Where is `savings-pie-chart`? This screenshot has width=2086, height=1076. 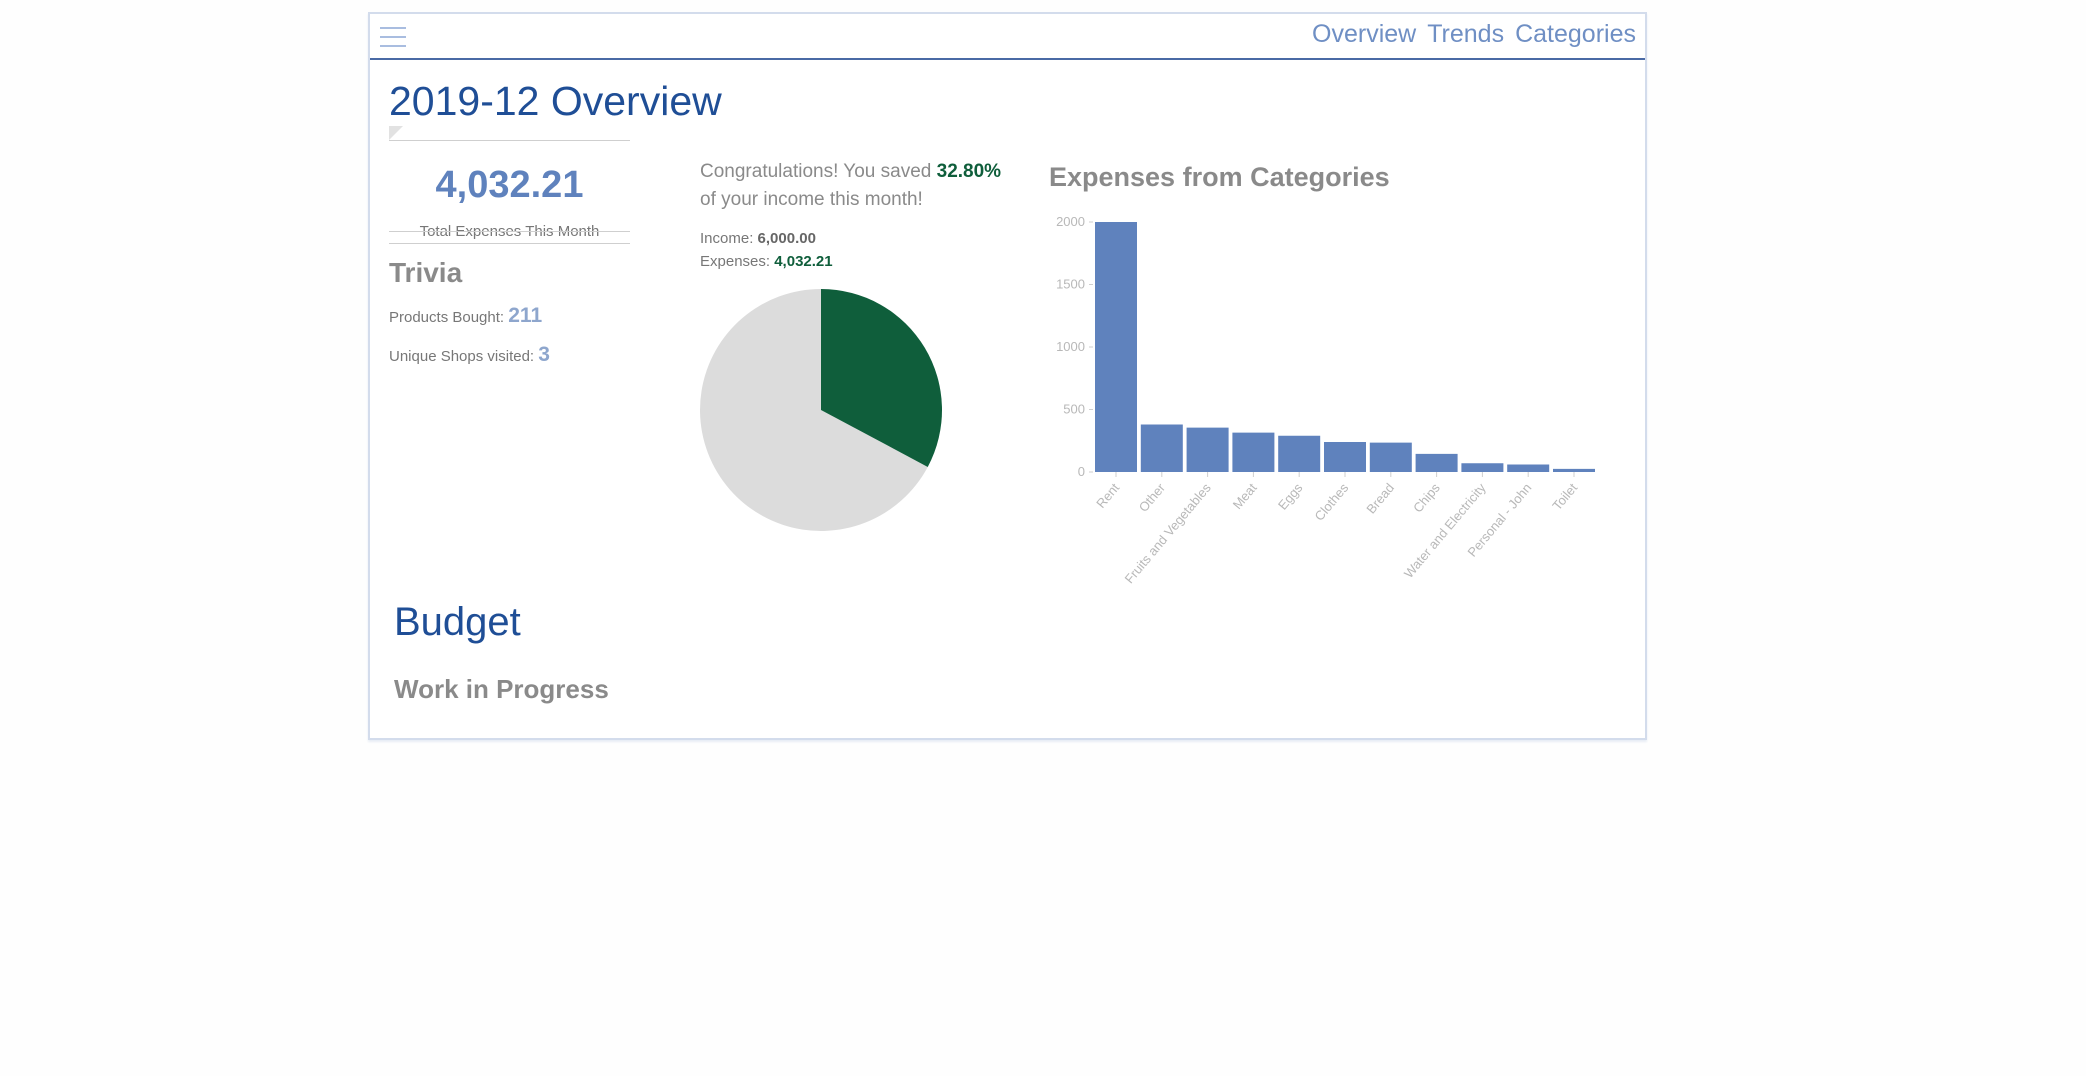
savings-pie-chart is located at coordinates (821, 410).